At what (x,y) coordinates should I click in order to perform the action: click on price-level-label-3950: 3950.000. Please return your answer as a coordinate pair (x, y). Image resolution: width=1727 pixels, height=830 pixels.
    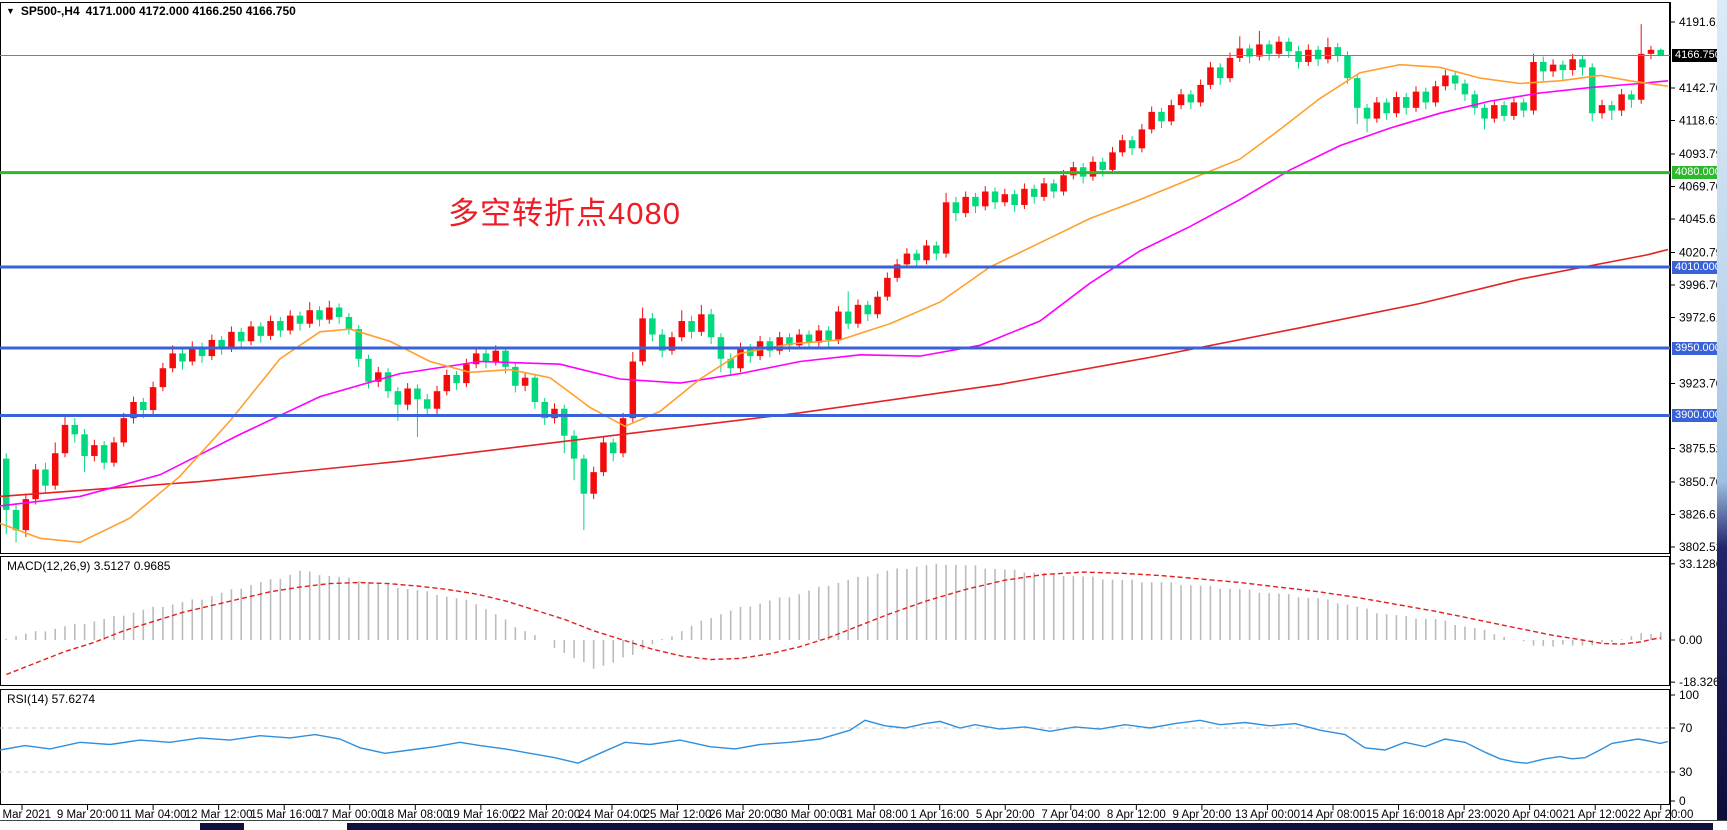
    Looking at the image, I should click on (1696, 348).